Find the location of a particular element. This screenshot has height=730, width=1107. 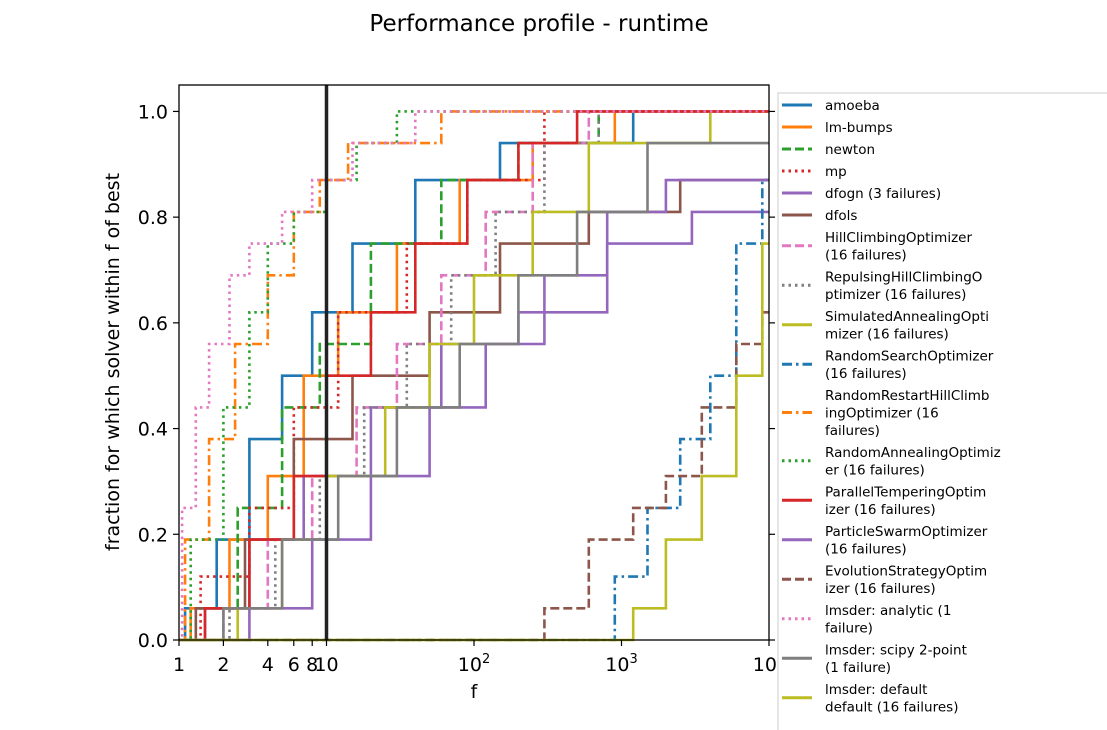

legend-label: RandomSearchOptimizer is located at coordinates (909, 357).